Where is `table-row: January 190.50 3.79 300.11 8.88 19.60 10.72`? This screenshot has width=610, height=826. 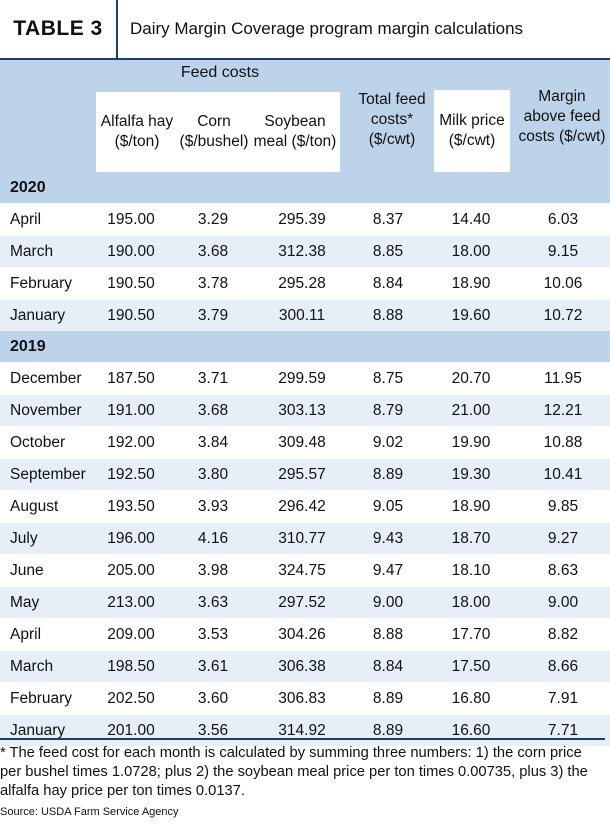 table-row: January 190.50 3.79 300.11 8.88 19.60 10.72 is located at coordinates (305, 315).